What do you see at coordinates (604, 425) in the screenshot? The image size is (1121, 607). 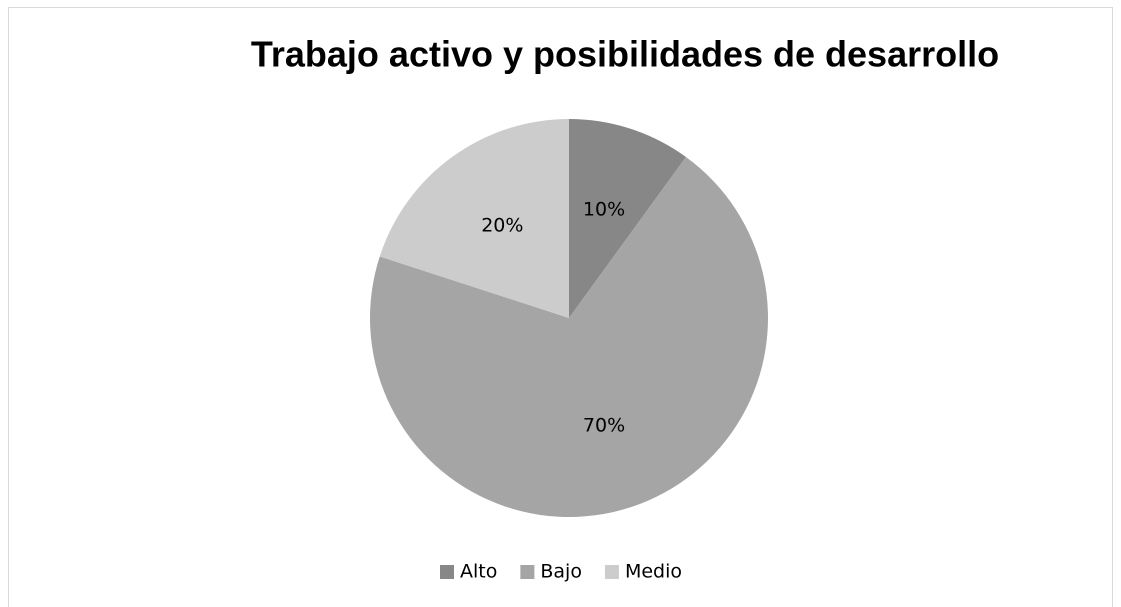 I see `data-label: 70%` at bounding box center [604, 425].